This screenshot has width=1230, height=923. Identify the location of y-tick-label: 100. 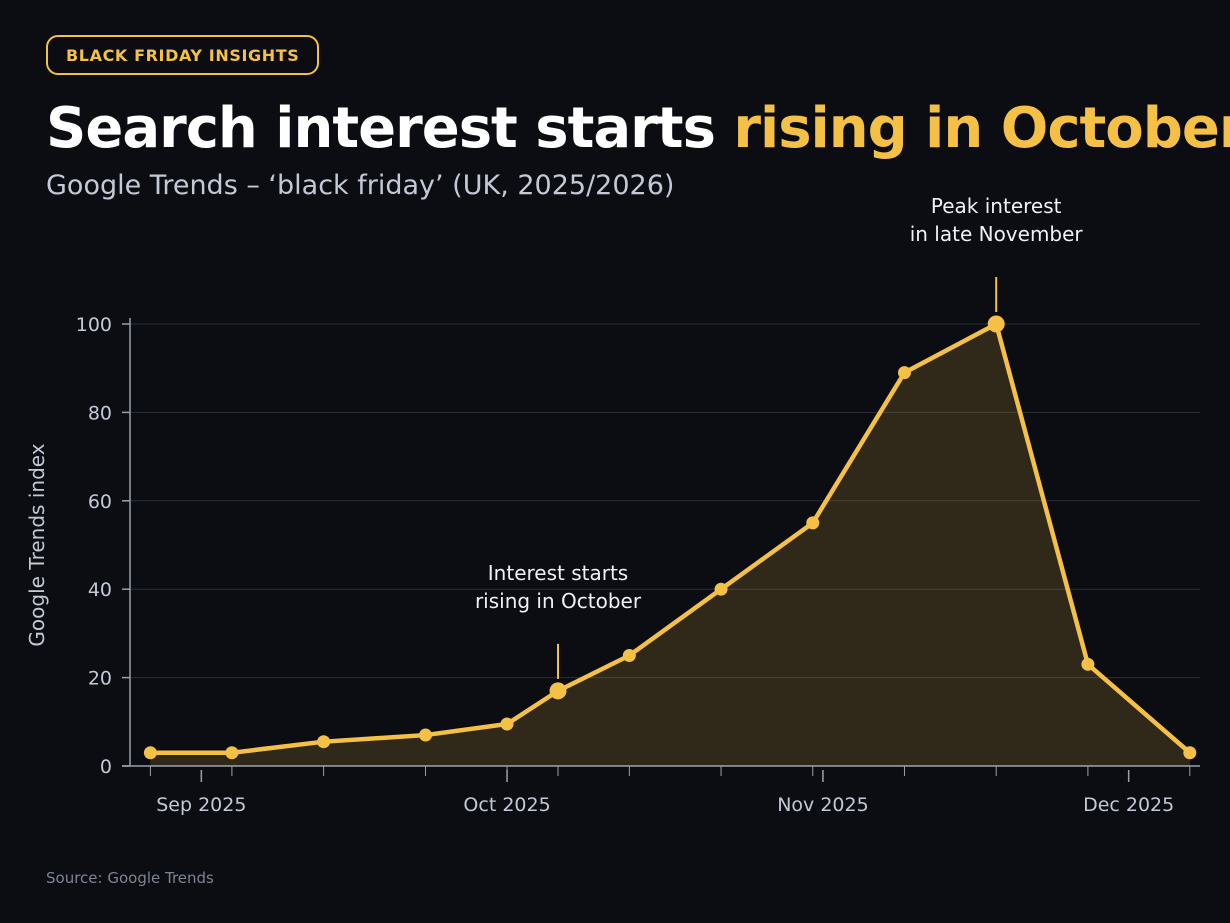
(94, 325).